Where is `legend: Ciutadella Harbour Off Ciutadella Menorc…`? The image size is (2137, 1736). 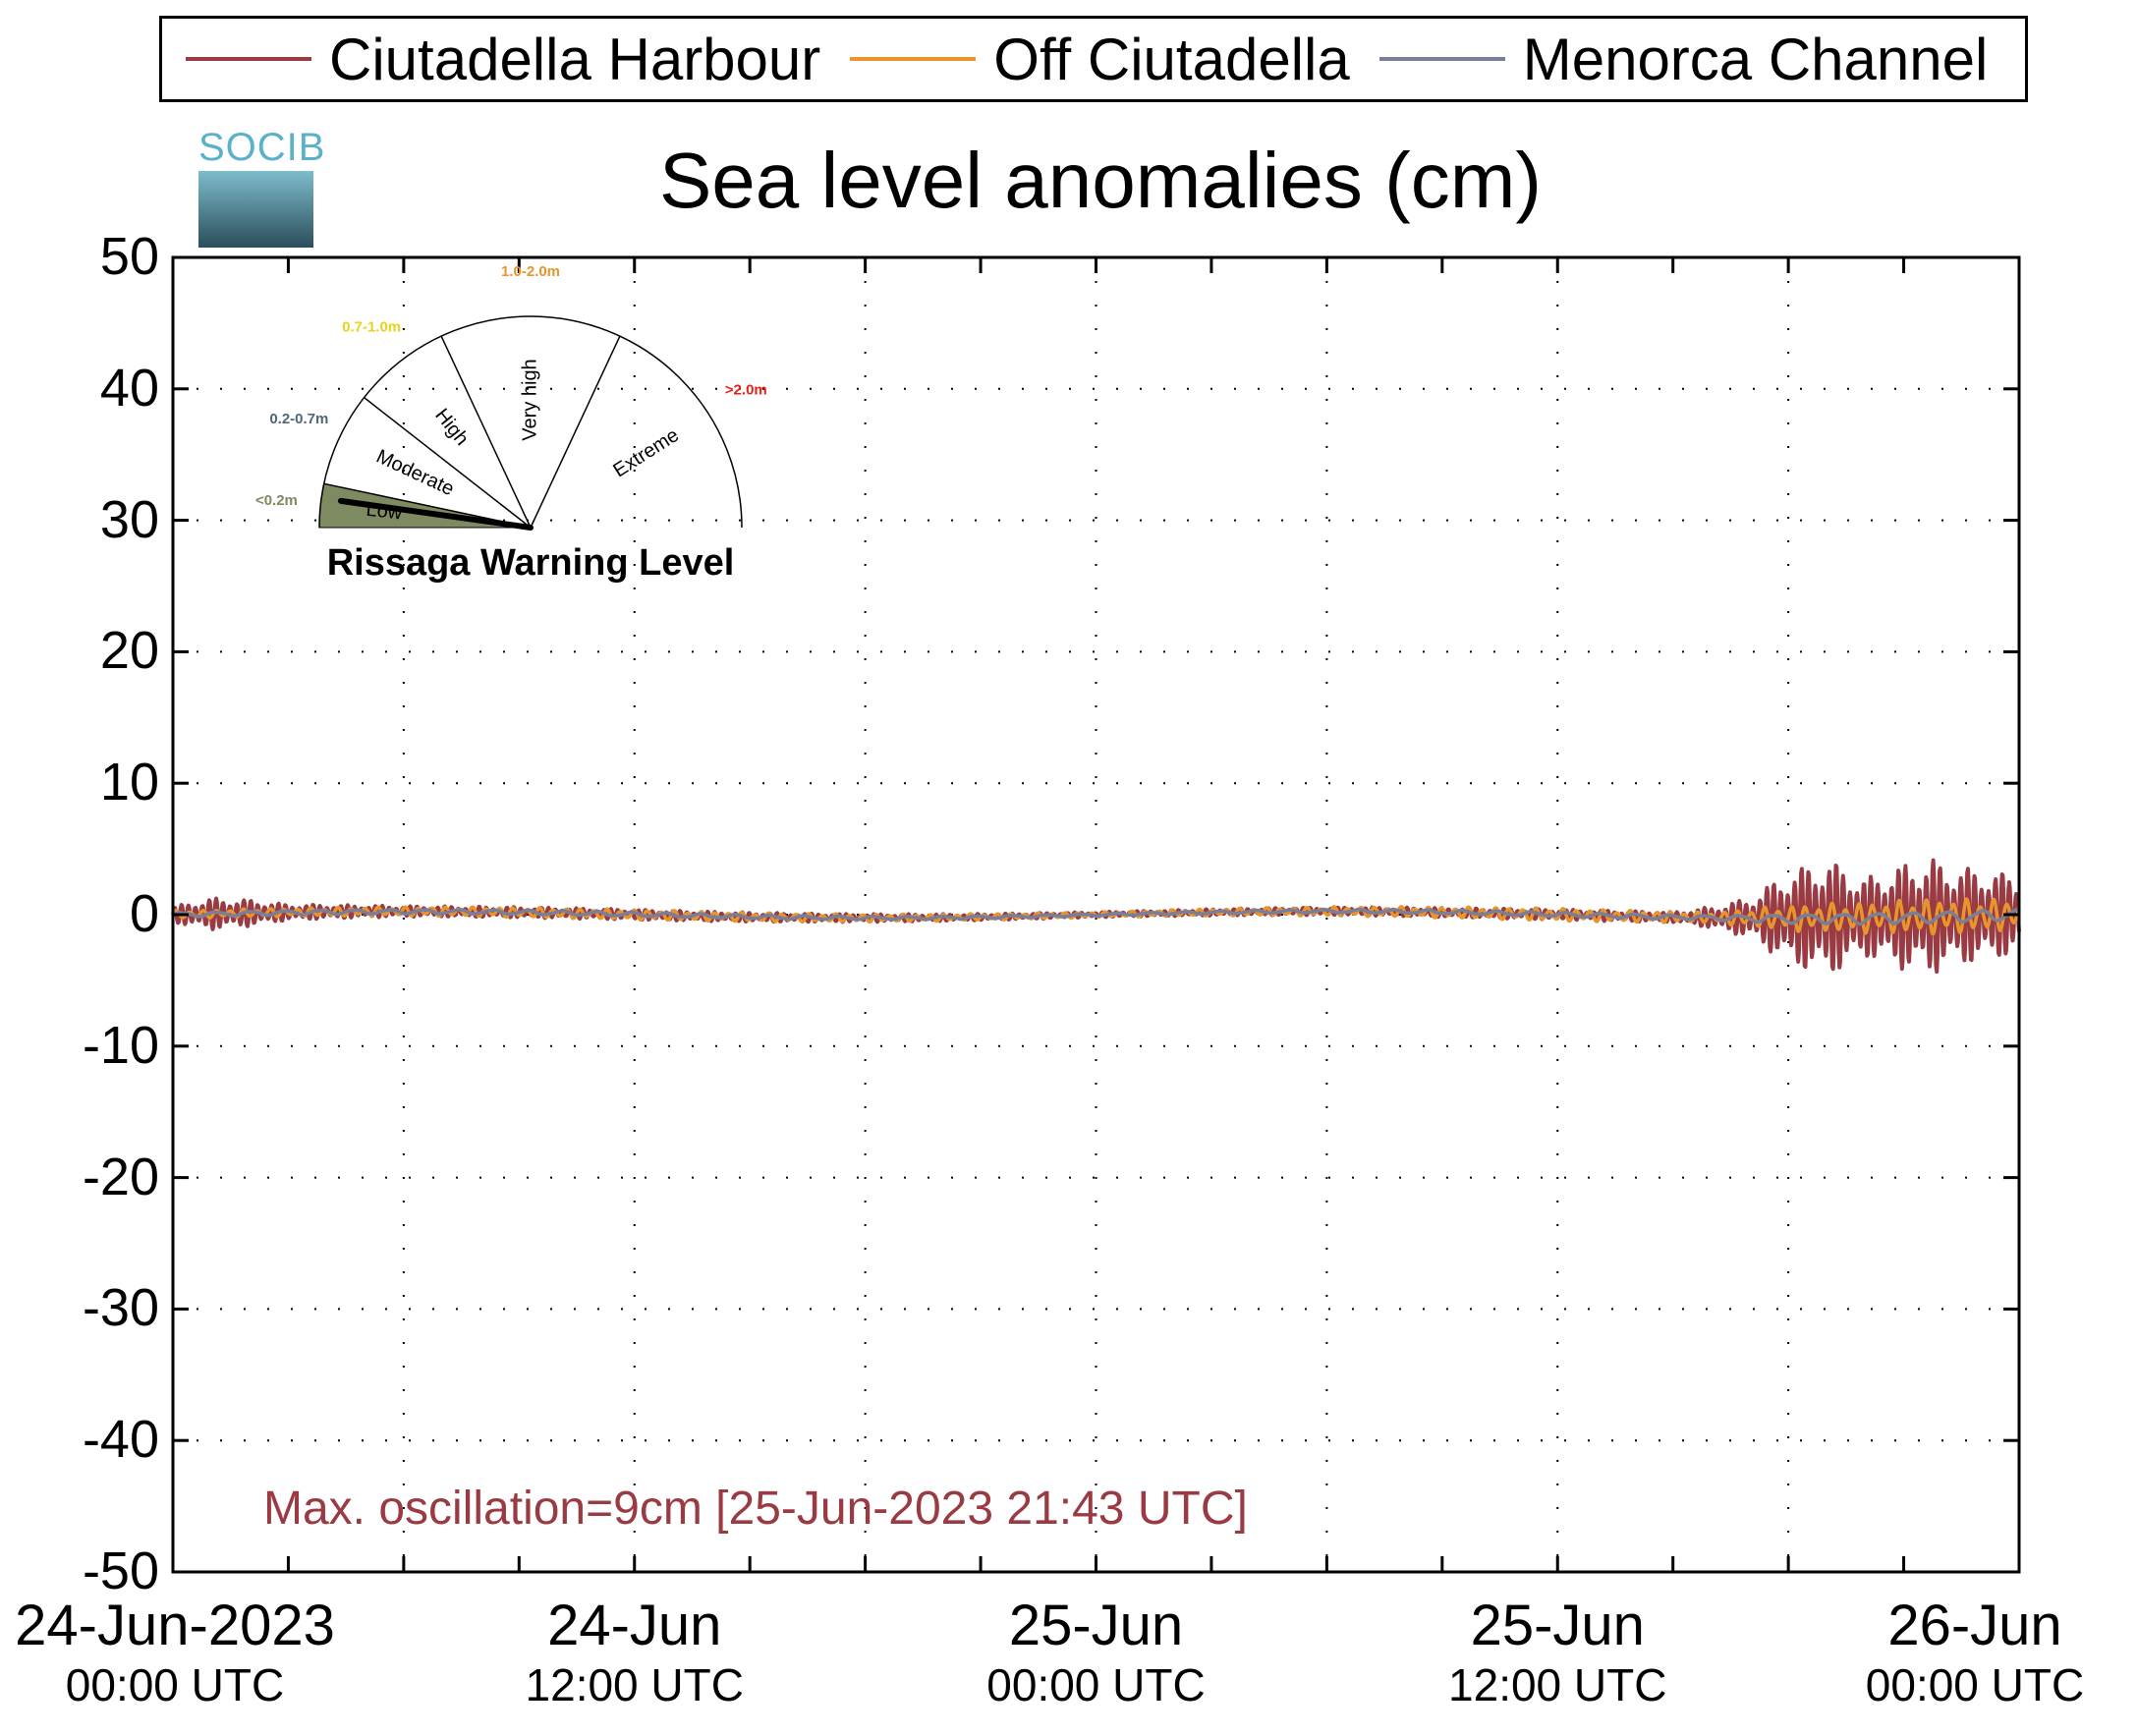
legend: Ciutadella Harbour Off Ciutadella Menorc… is located at coordinates (1093, 59).